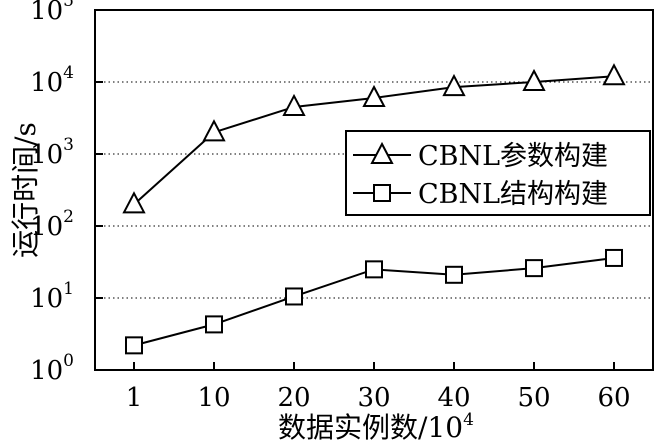 This screenshot has height=443, width=658. I want to click on y-tick-exponent: 3, so click(68, 145).